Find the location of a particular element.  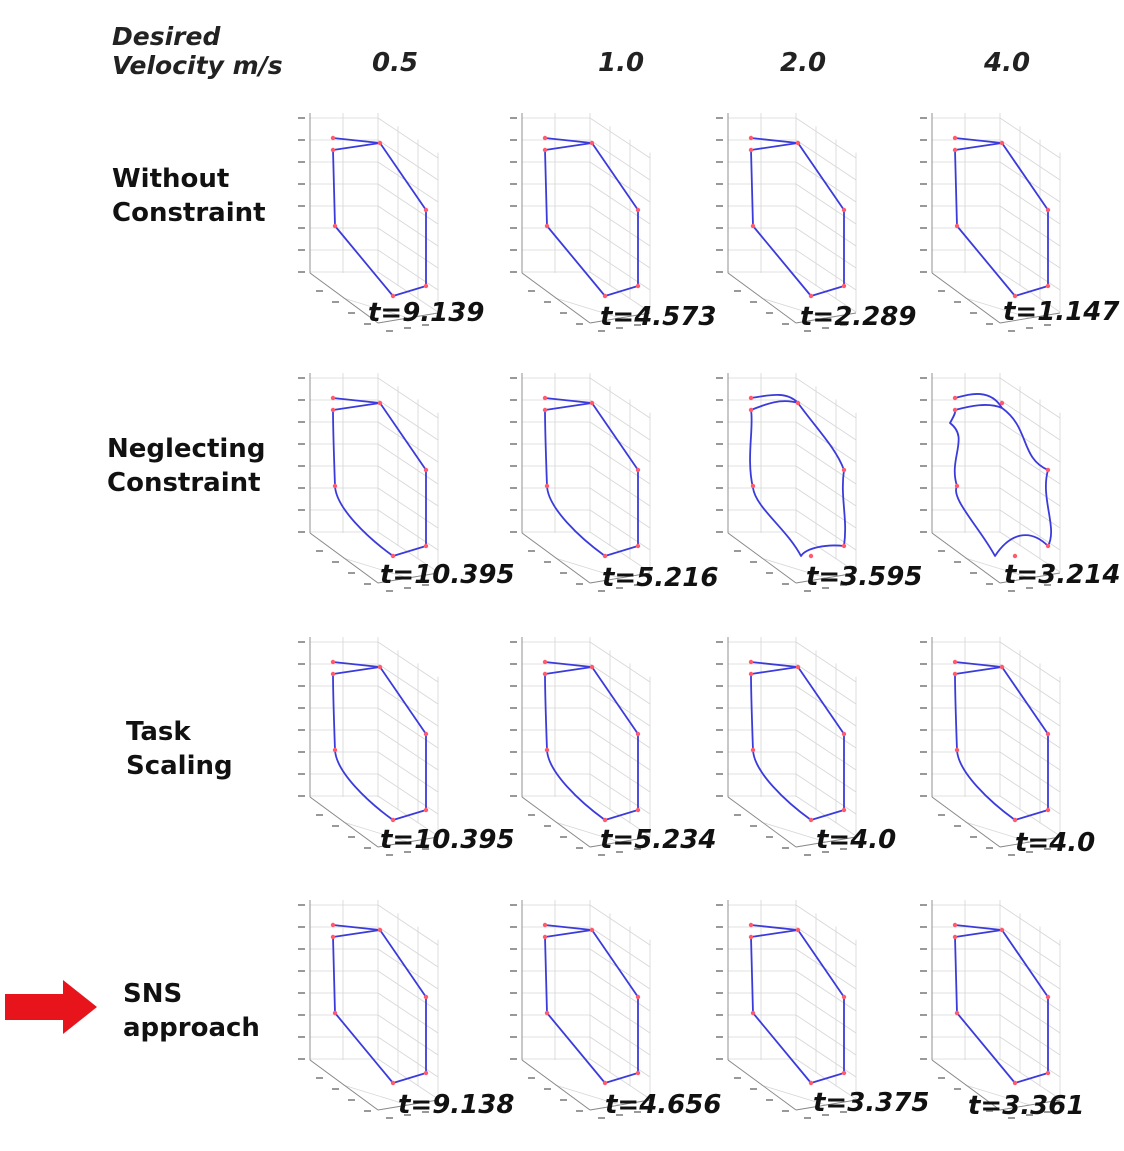

execution-time-label: t=3.375 is located at coordinates (871, 1103).